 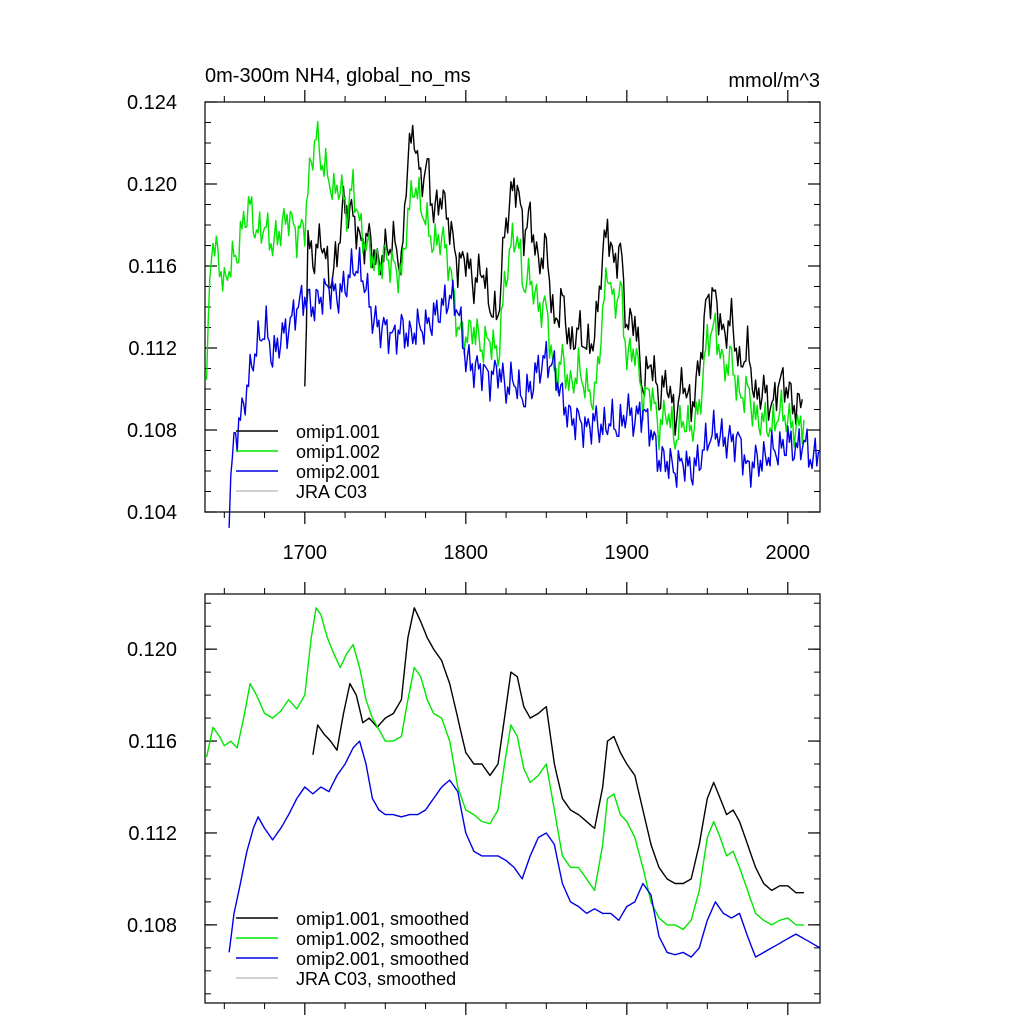 What do you see at coordinates (627, 553) in the screenshot?
I see `x-tick-label: 1900` at bounding box center [627, 553].